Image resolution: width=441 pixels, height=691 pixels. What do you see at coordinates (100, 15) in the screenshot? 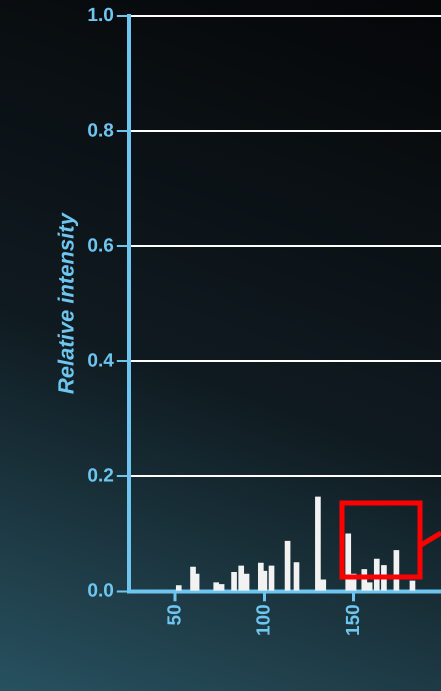
I see `y-tick-label: 1.0` at bounding box center [100, 15].